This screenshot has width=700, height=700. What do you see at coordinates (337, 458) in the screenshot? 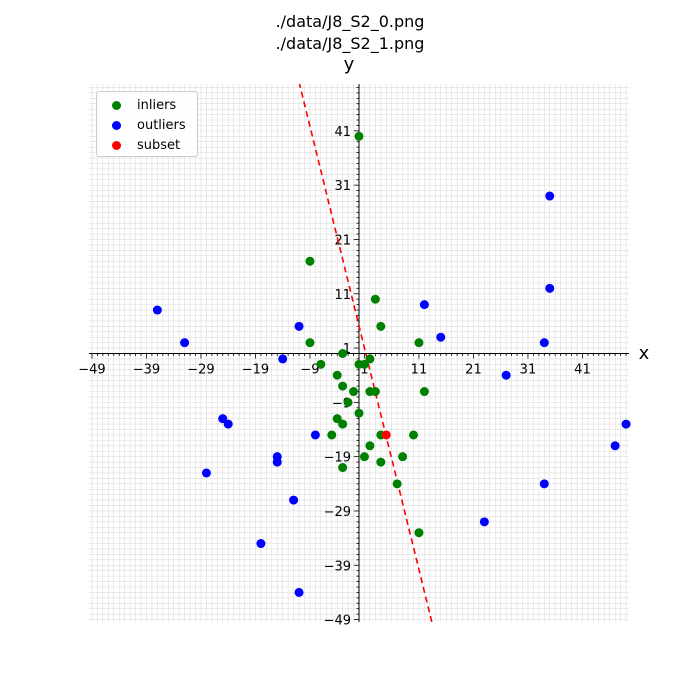
I see `y-tick-label: −19` at bounding box center [337, 458].